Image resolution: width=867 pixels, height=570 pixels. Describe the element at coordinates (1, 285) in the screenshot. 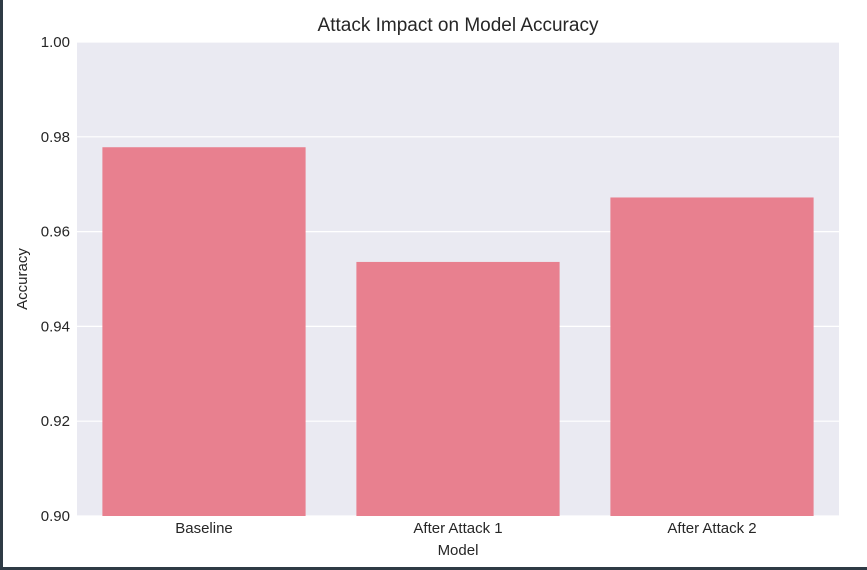

I see `window-left-edge` at that location.